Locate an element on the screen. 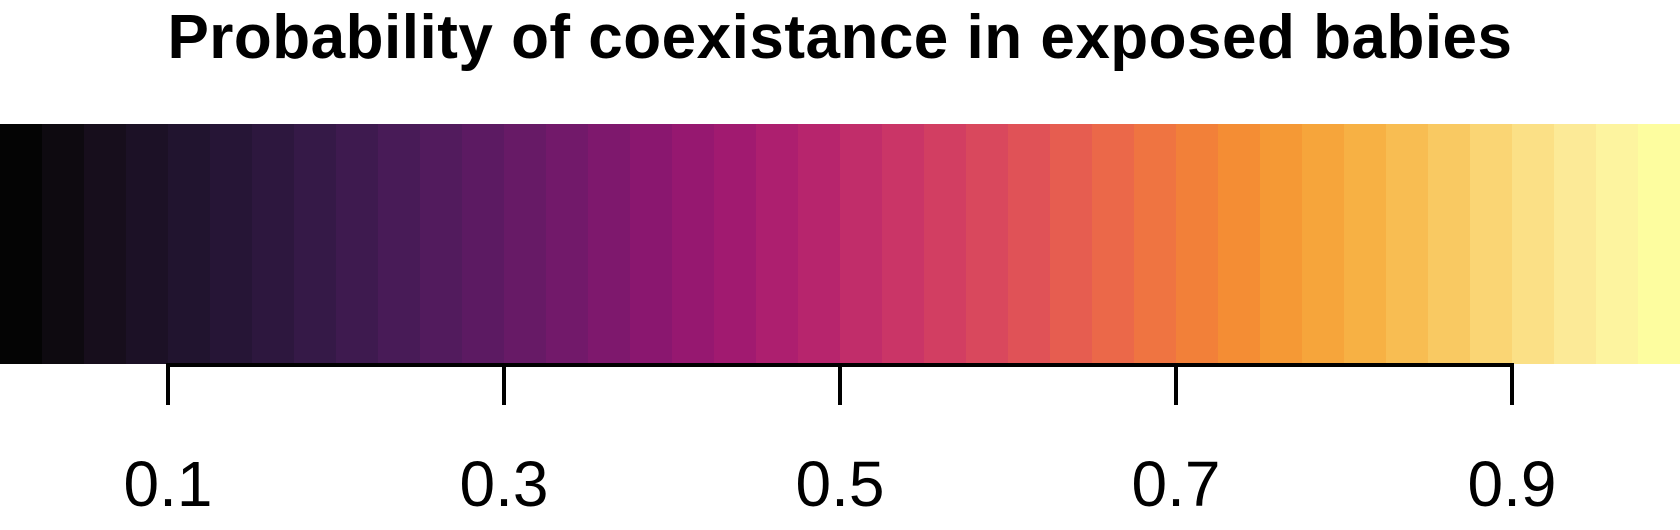  tick-label: 0.7 is located at coordinates (1176, 484).